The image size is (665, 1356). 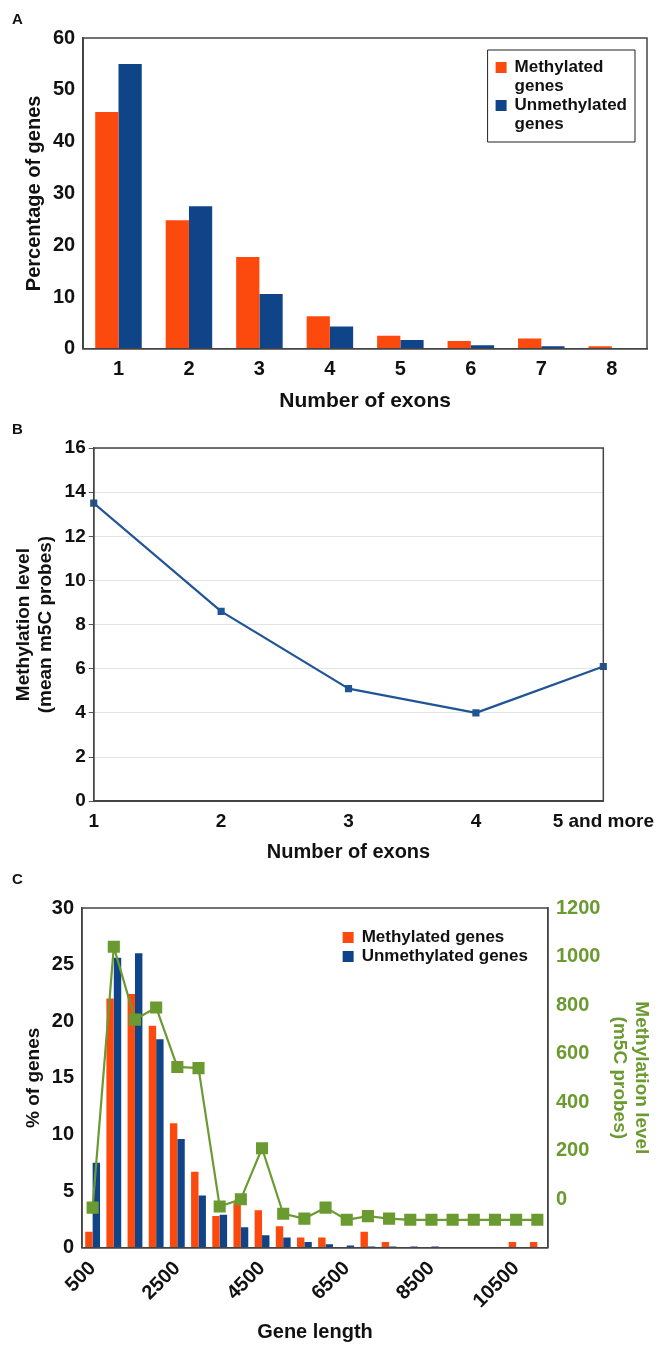 I want to click on x-tick-label: 5, so click(x=400, y=368).